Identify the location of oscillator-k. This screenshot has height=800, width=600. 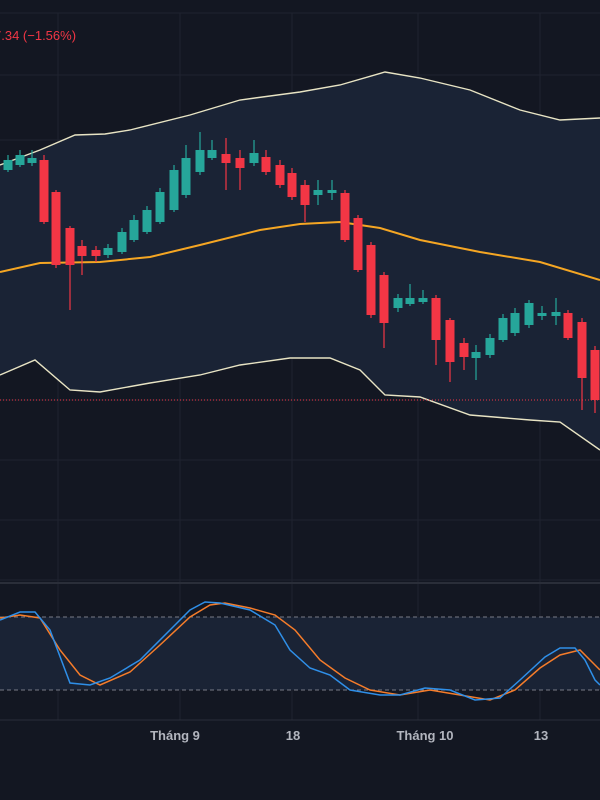
(300, 651).